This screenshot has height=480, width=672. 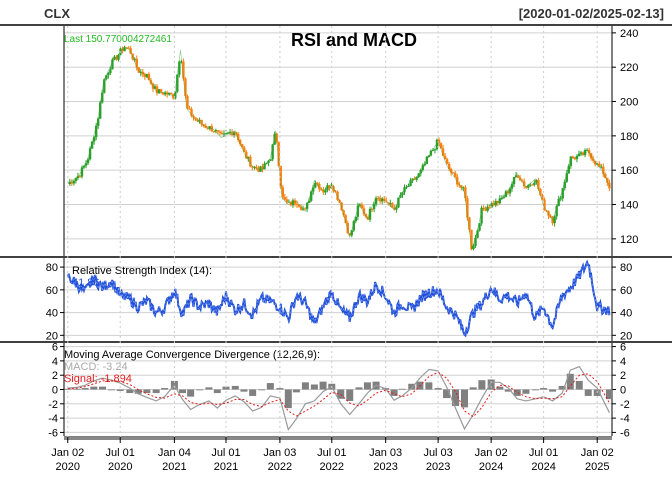 What do you see at coordinates (57, 13) in the screenshot?
I see `symbol-title: CLX` at bounding box center [57, 13].